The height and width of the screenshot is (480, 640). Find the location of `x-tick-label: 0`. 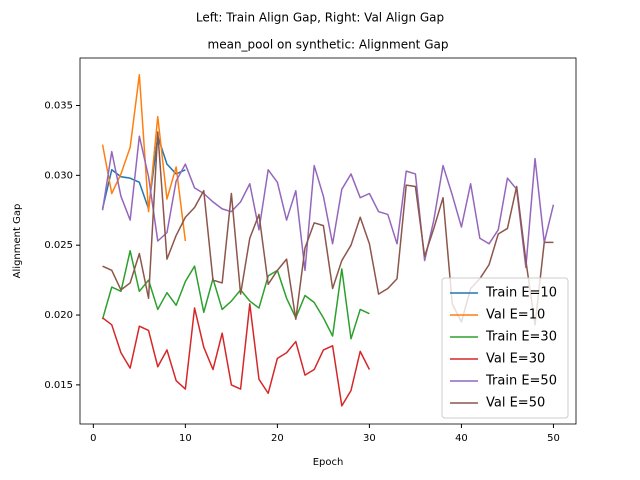

x-tick-label: 0 is located at coordinates (93, 438).